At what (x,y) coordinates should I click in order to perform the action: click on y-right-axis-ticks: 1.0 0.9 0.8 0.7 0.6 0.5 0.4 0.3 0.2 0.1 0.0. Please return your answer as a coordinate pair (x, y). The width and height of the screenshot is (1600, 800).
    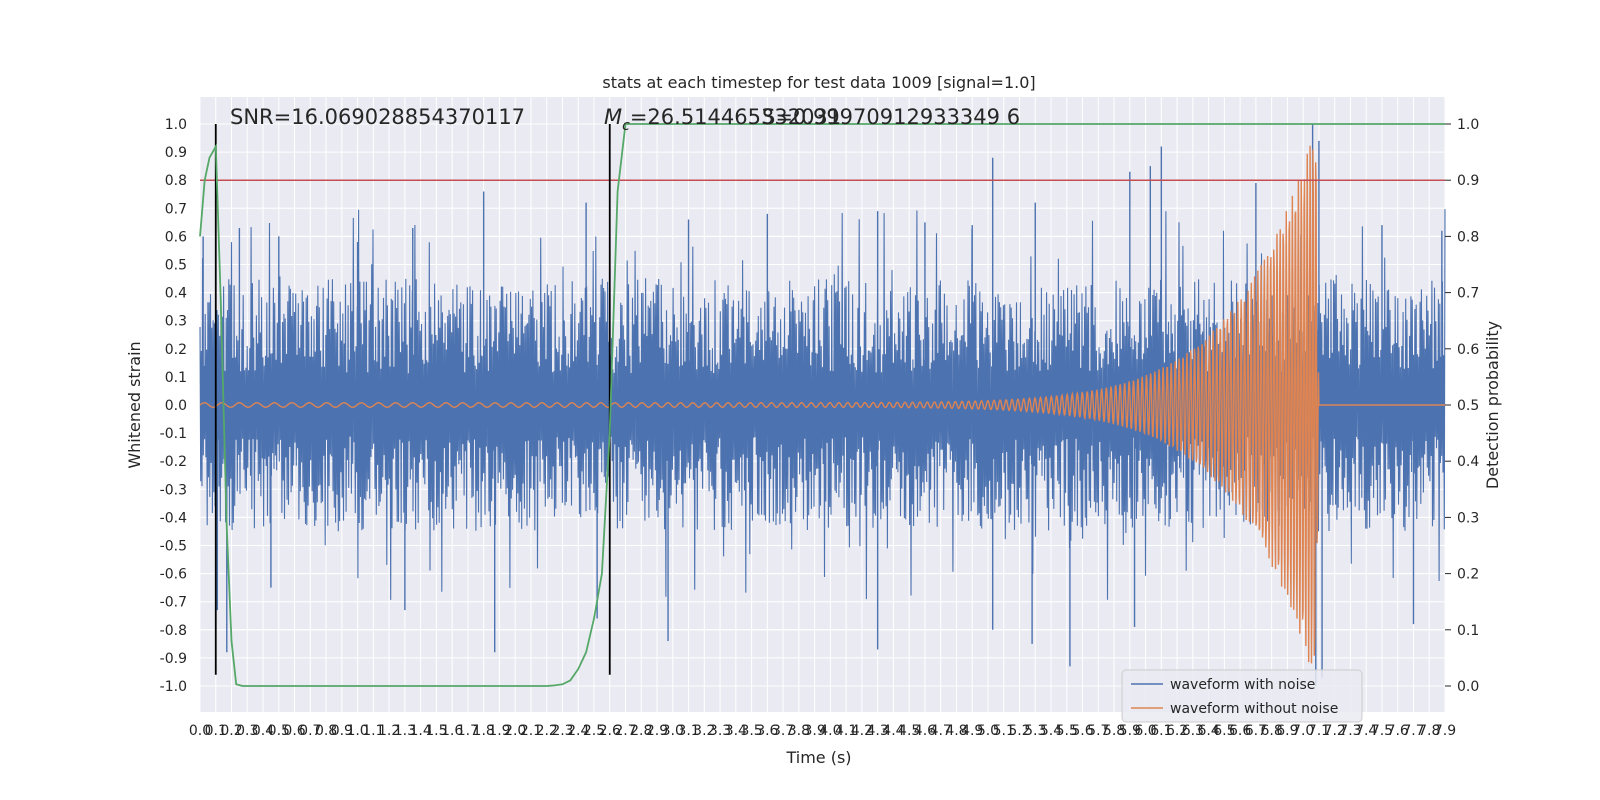
    Looking at the image, I should click on (1462, 406).